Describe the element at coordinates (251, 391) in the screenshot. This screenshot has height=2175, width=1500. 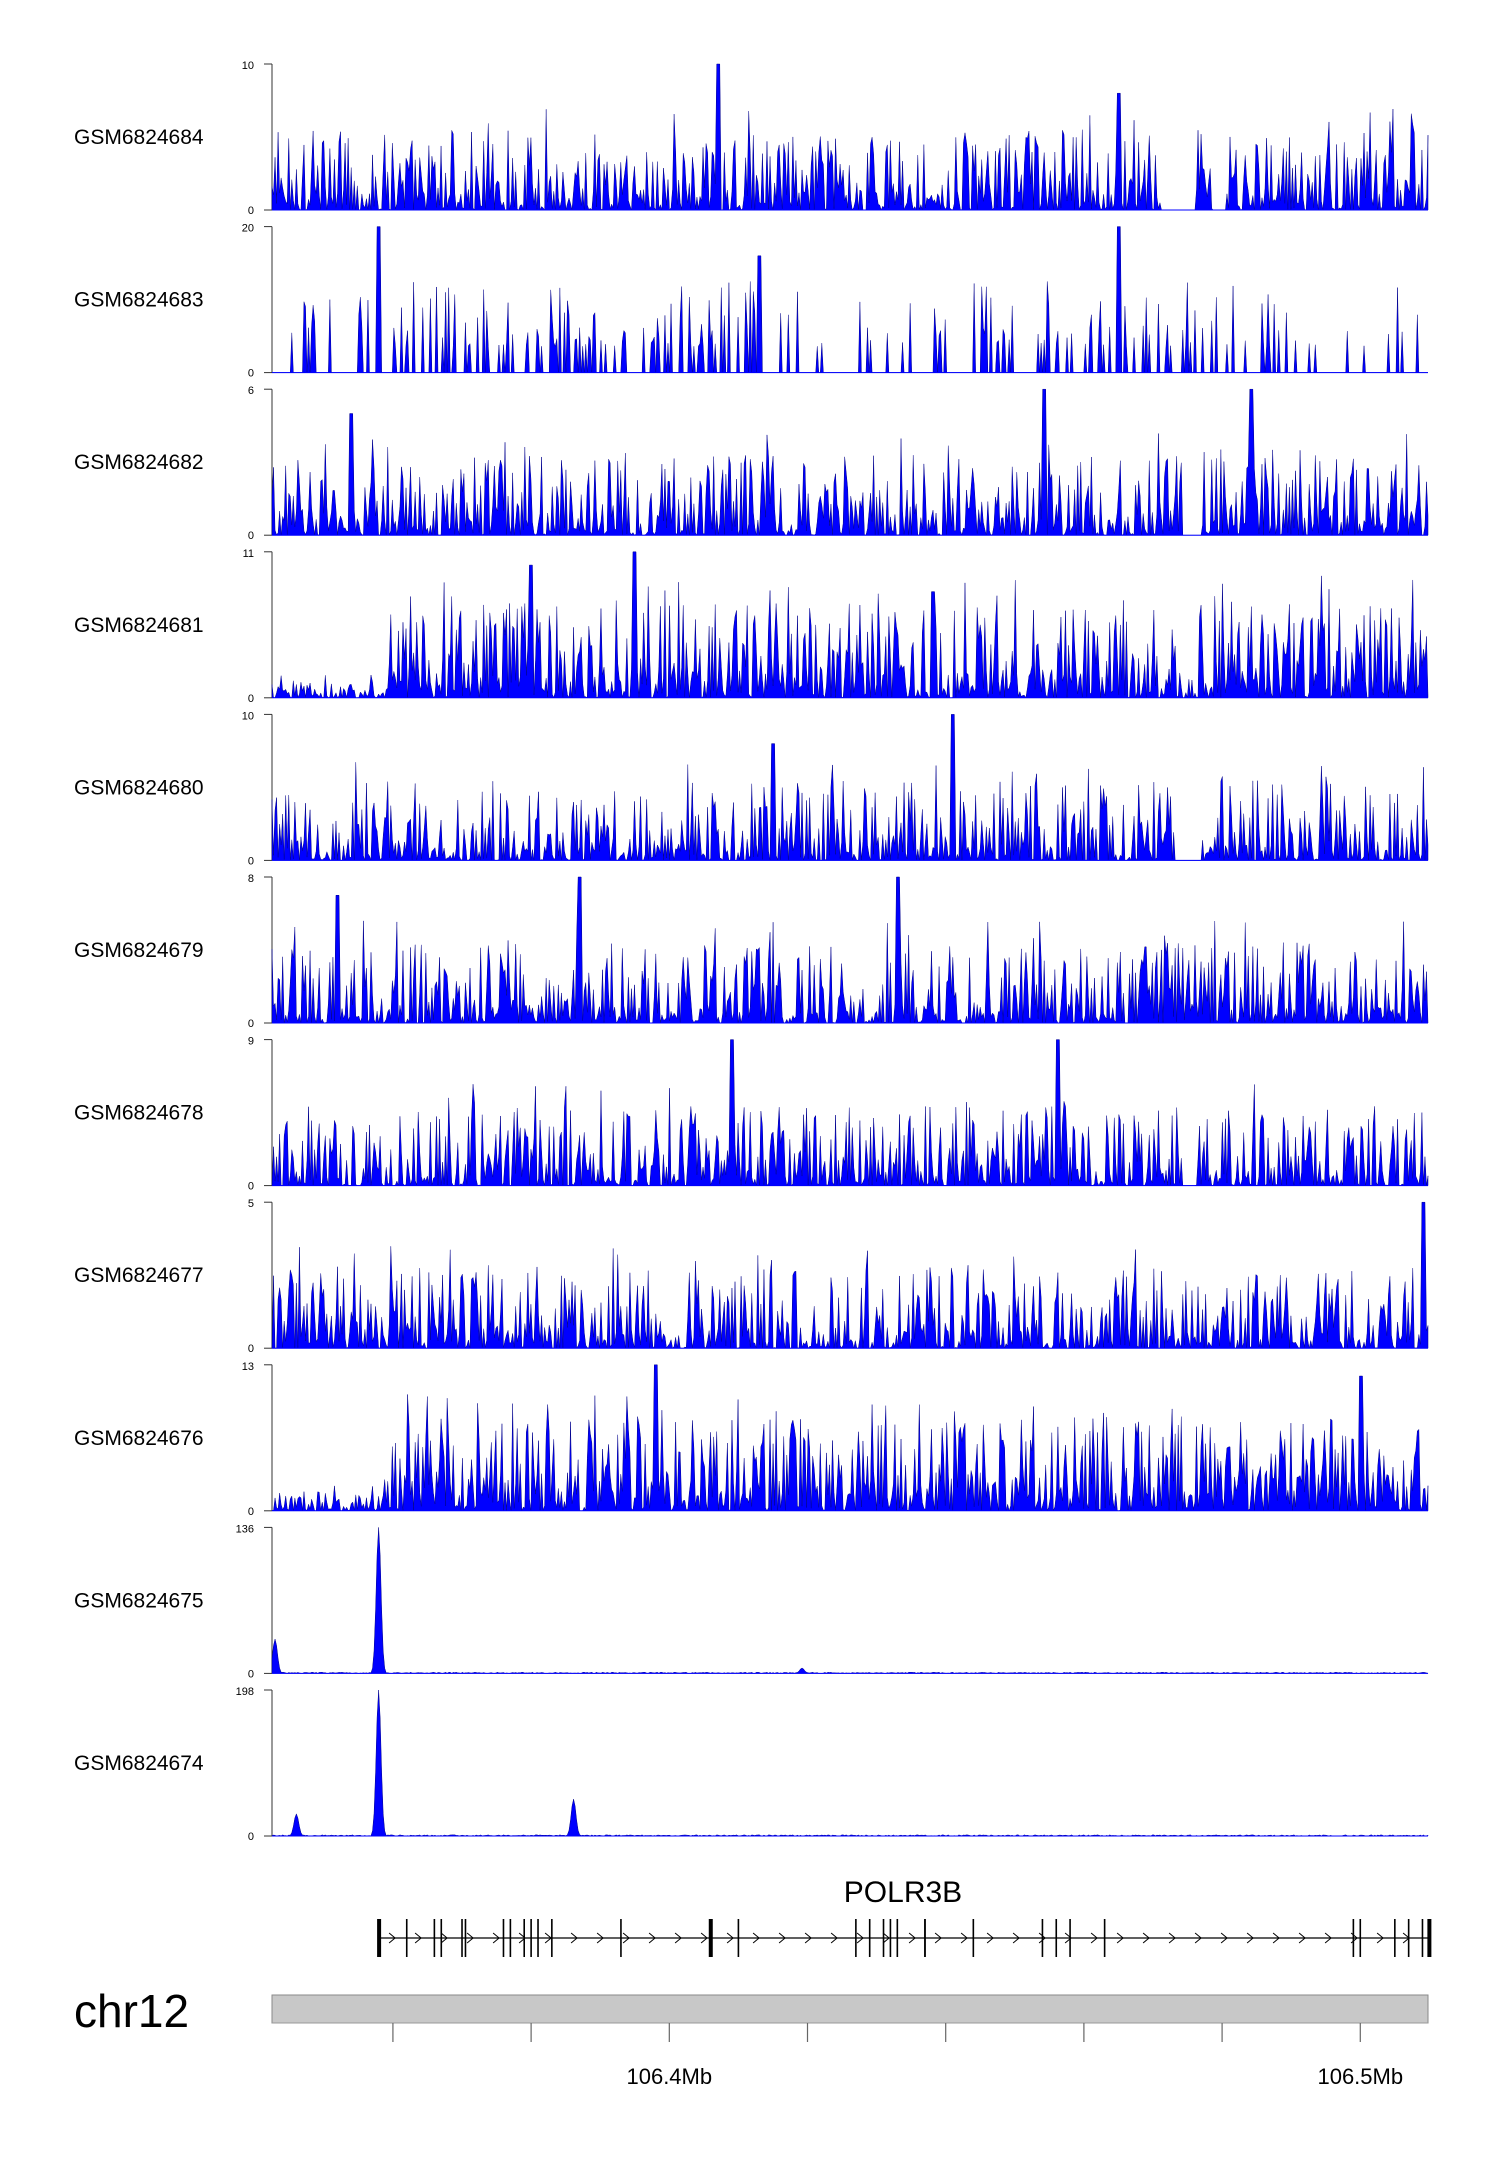
I see `y-max-label: 6` at that location.